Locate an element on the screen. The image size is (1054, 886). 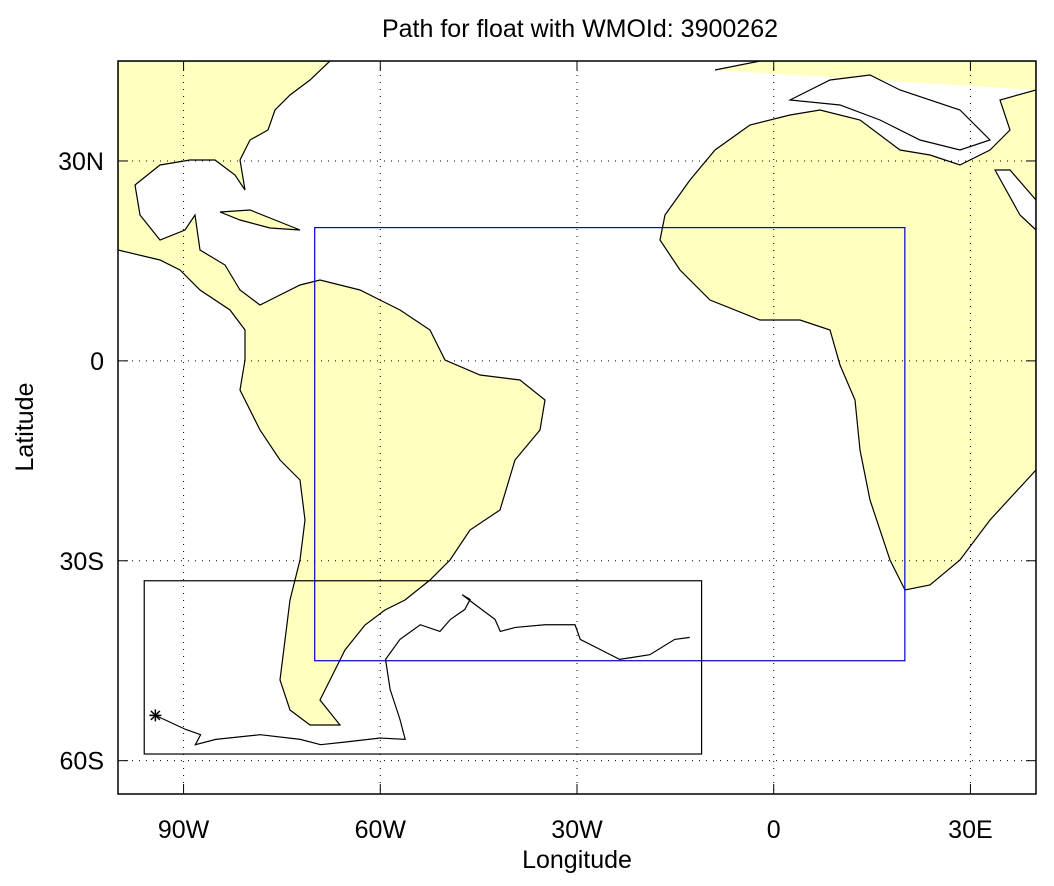
x-axis-label: Longitude is located at coordinates (577, 860).